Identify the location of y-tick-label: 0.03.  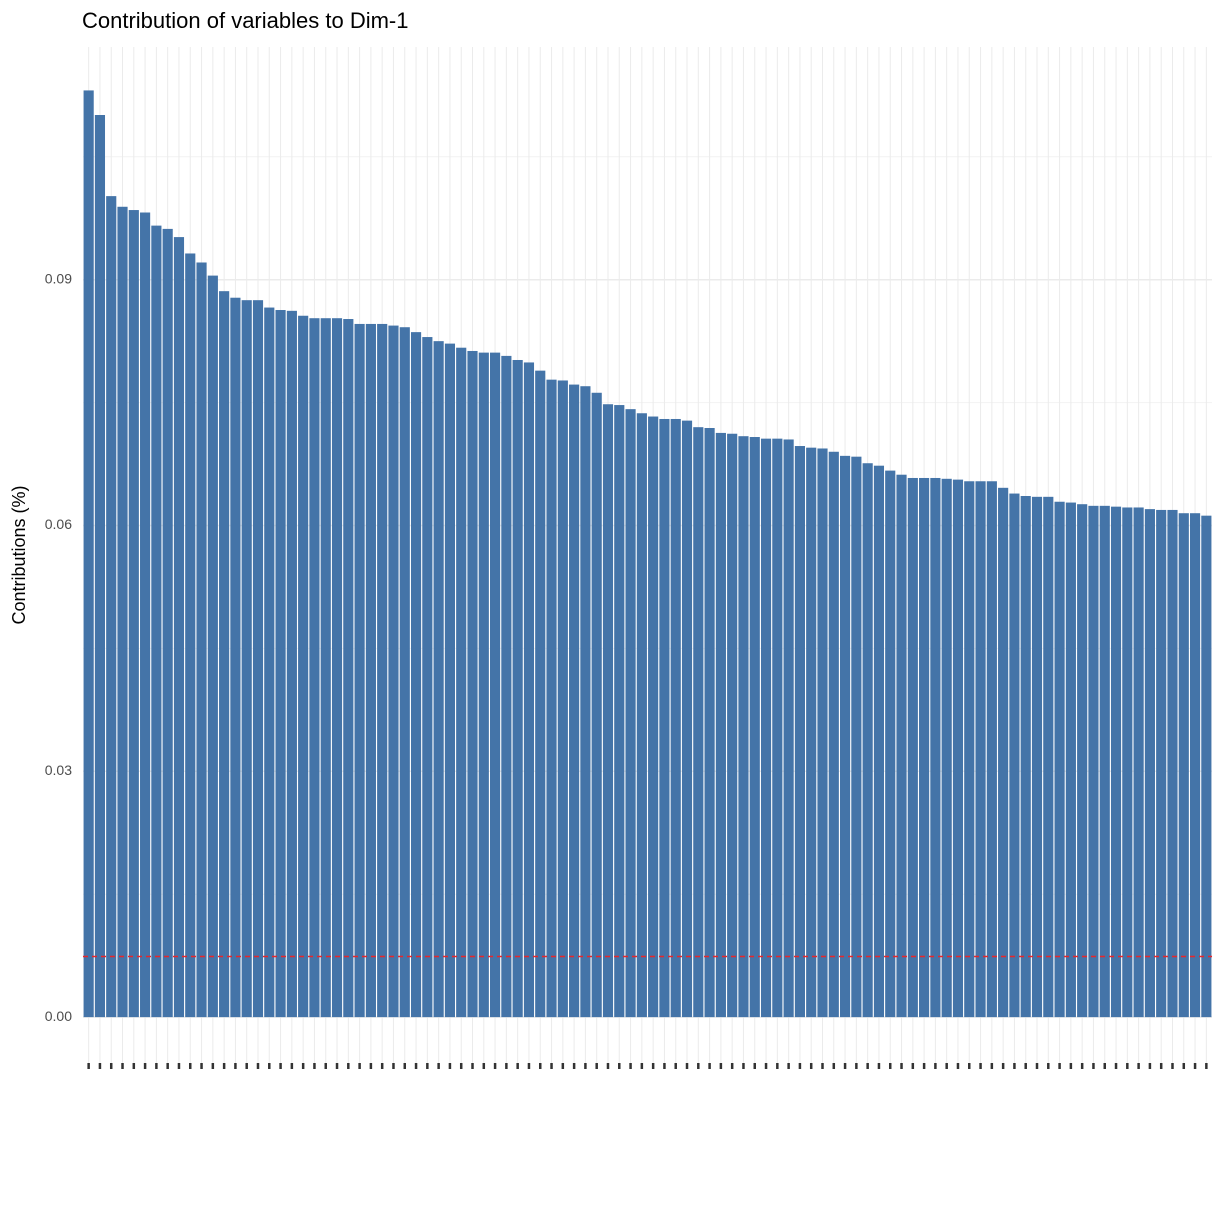
(58, 770).